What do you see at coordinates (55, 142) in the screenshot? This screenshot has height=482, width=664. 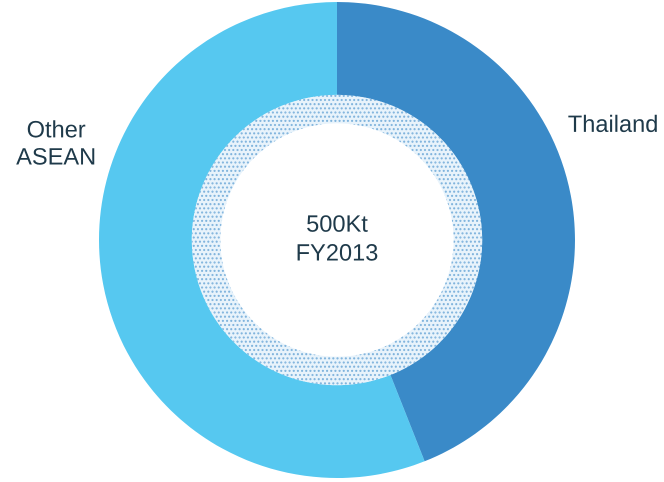 I see `slice-label: Other ASEAN` at bounding box center [55, 142].